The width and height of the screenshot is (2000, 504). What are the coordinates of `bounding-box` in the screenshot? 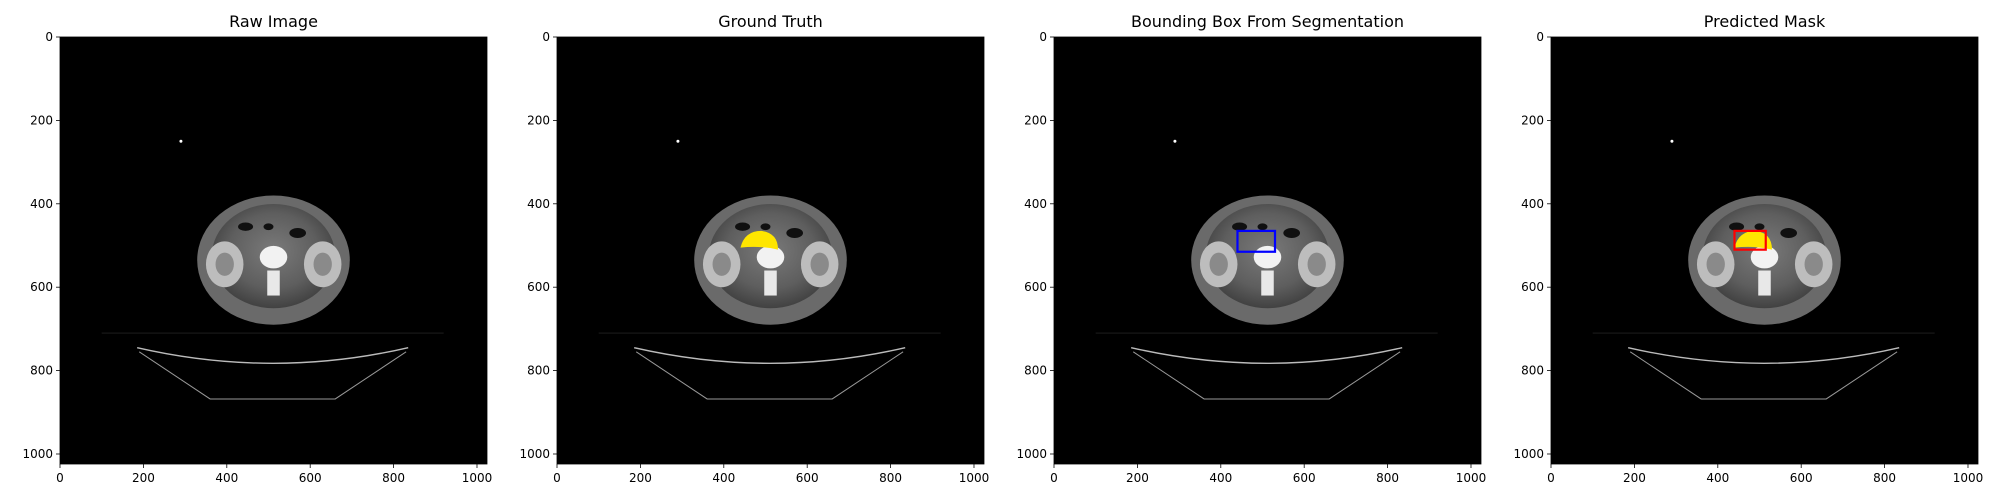 It's located at (1256, 241).